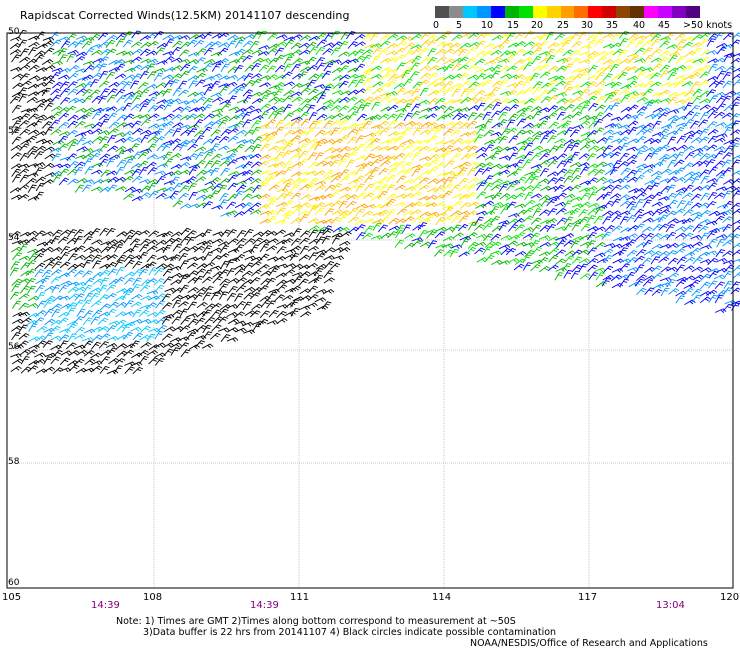 This screenshot has width=740, height=650. What do you see at coordinates (639, 25) in the screenshot?
I see `scale-label: 40` at bounding box center [639, 25].